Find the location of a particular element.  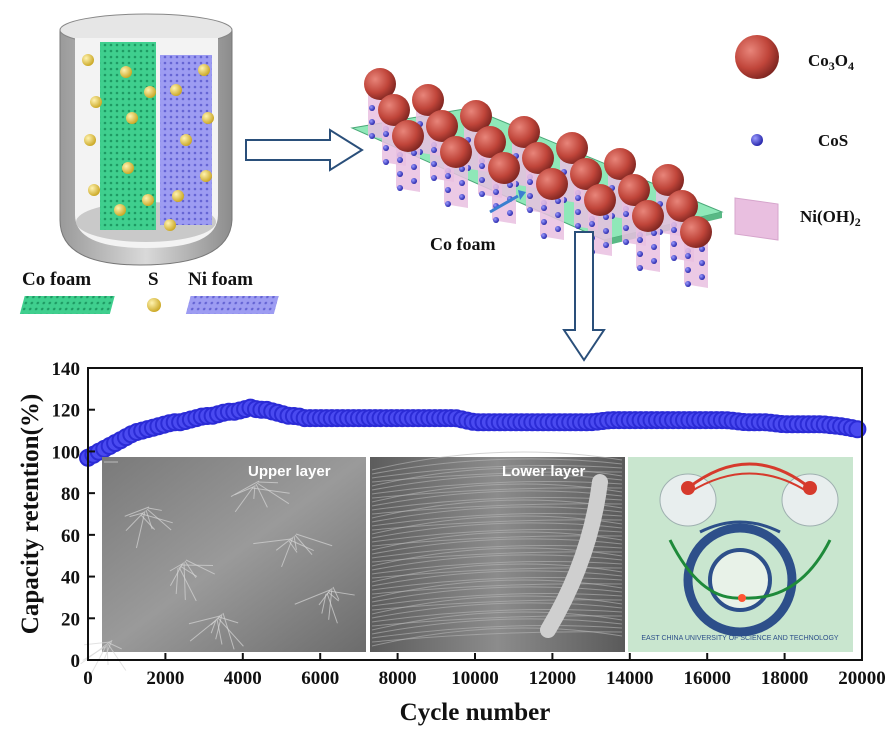

x-tick-label: 12000 is located at coordinates (553, 678).